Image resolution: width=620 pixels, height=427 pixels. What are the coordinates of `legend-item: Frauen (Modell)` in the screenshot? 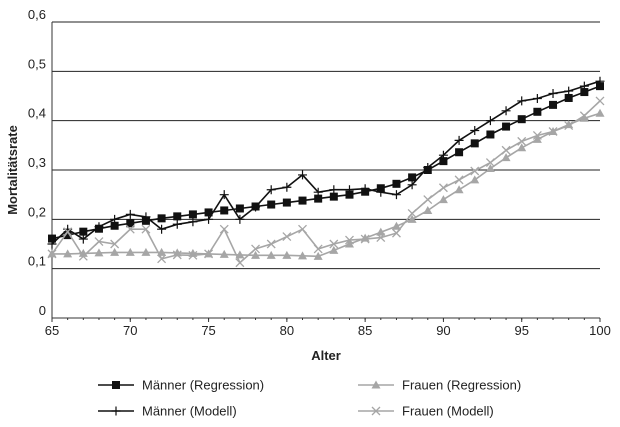 It's located at (426, 411).